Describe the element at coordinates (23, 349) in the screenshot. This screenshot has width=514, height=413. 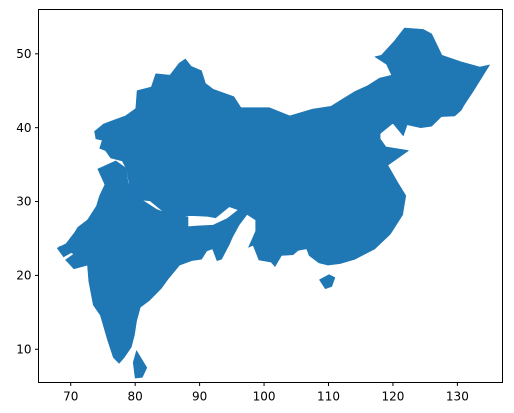
I see `y-tick-label: 10` at that location.